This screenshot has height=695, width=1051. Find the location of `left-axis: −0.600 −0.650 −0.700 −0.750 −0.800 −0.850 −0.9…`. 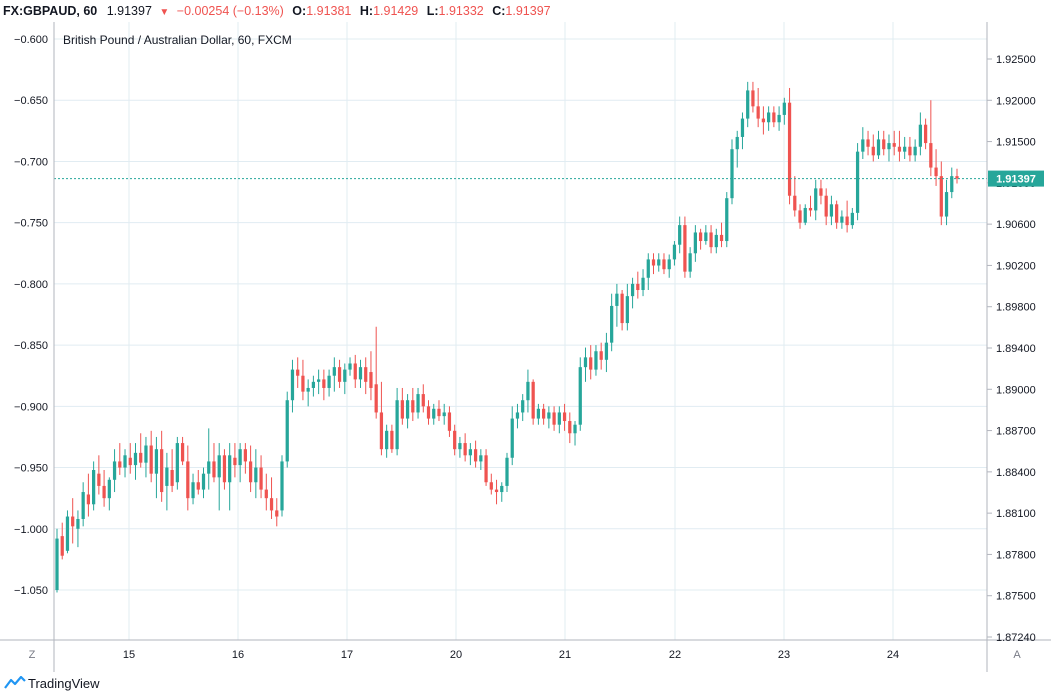

left-axis: −0.600 −0.650 −0.700 −0.750 −0.800 −0.850 −0.9… is located at coordinates (31, 315).